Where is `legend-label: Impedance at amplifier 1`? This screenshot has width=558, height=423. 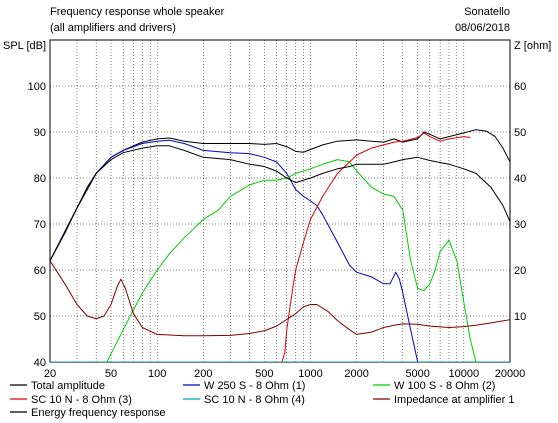 legend-label: Impedance at amplifier 1 is located at coordinates (454, 400).